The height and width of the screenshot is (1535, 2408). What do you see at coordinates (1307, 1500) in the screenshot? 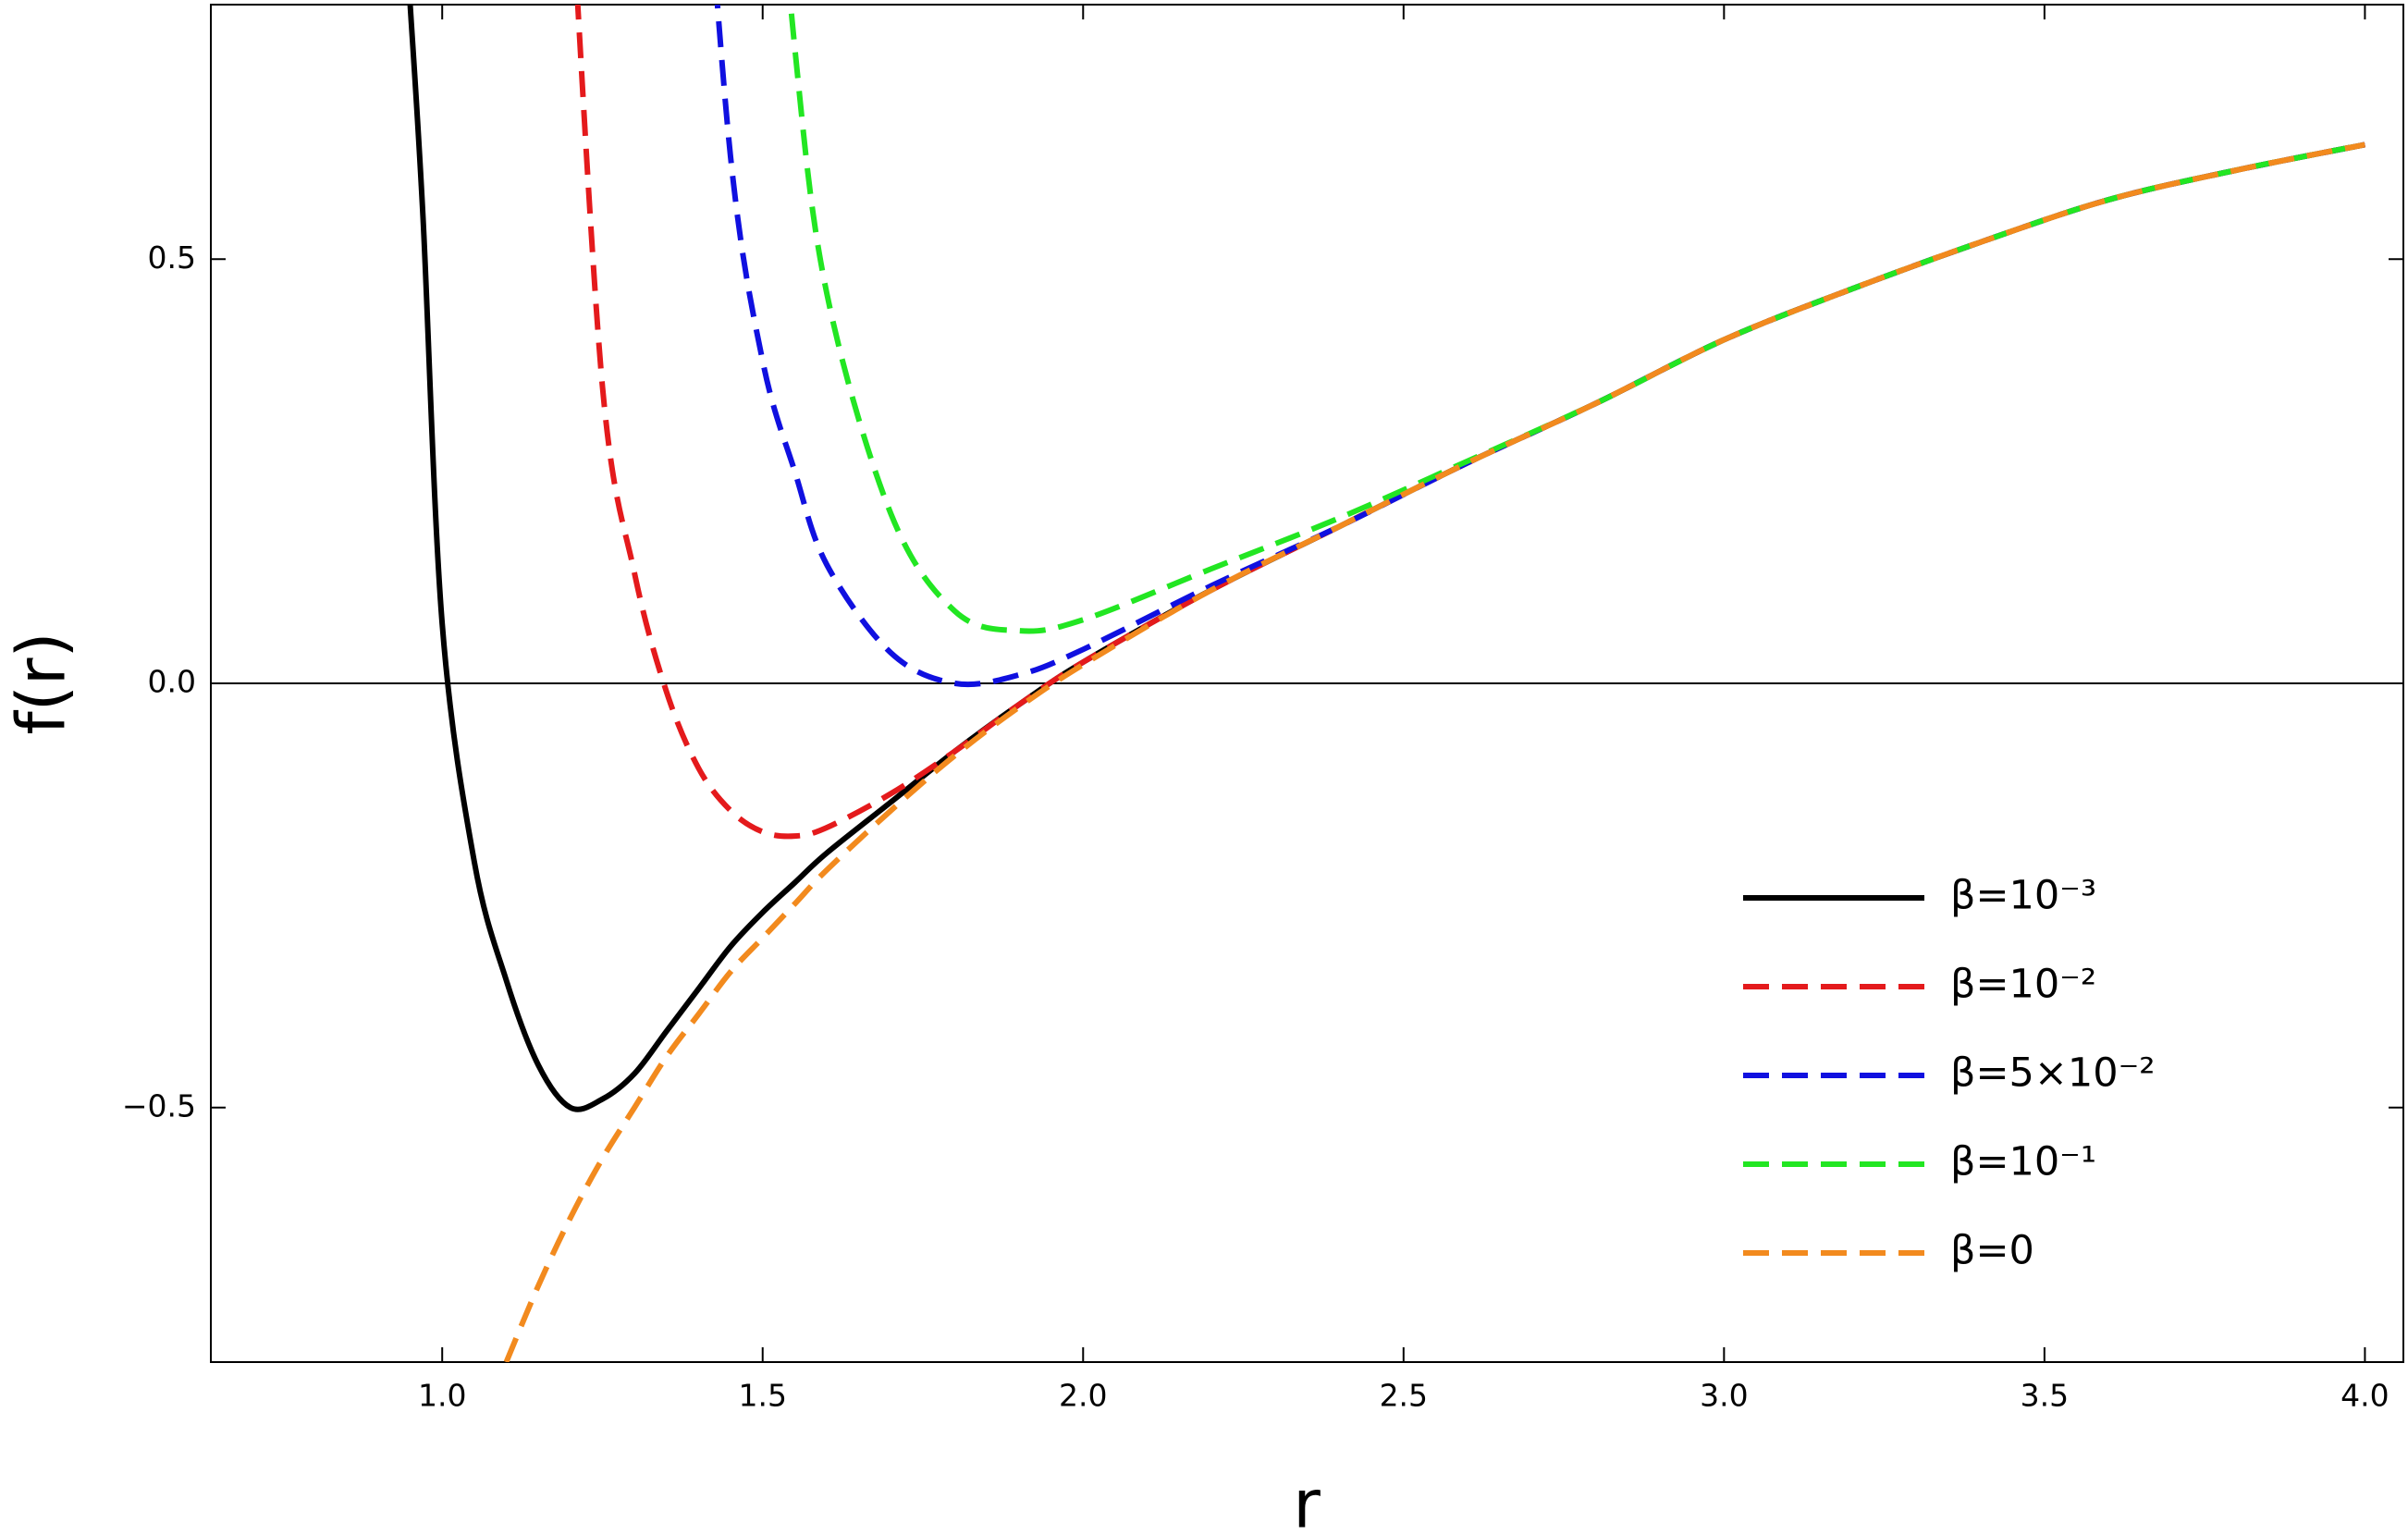
I see `x-axis-label: r` at bounding box center [1307, 1500].